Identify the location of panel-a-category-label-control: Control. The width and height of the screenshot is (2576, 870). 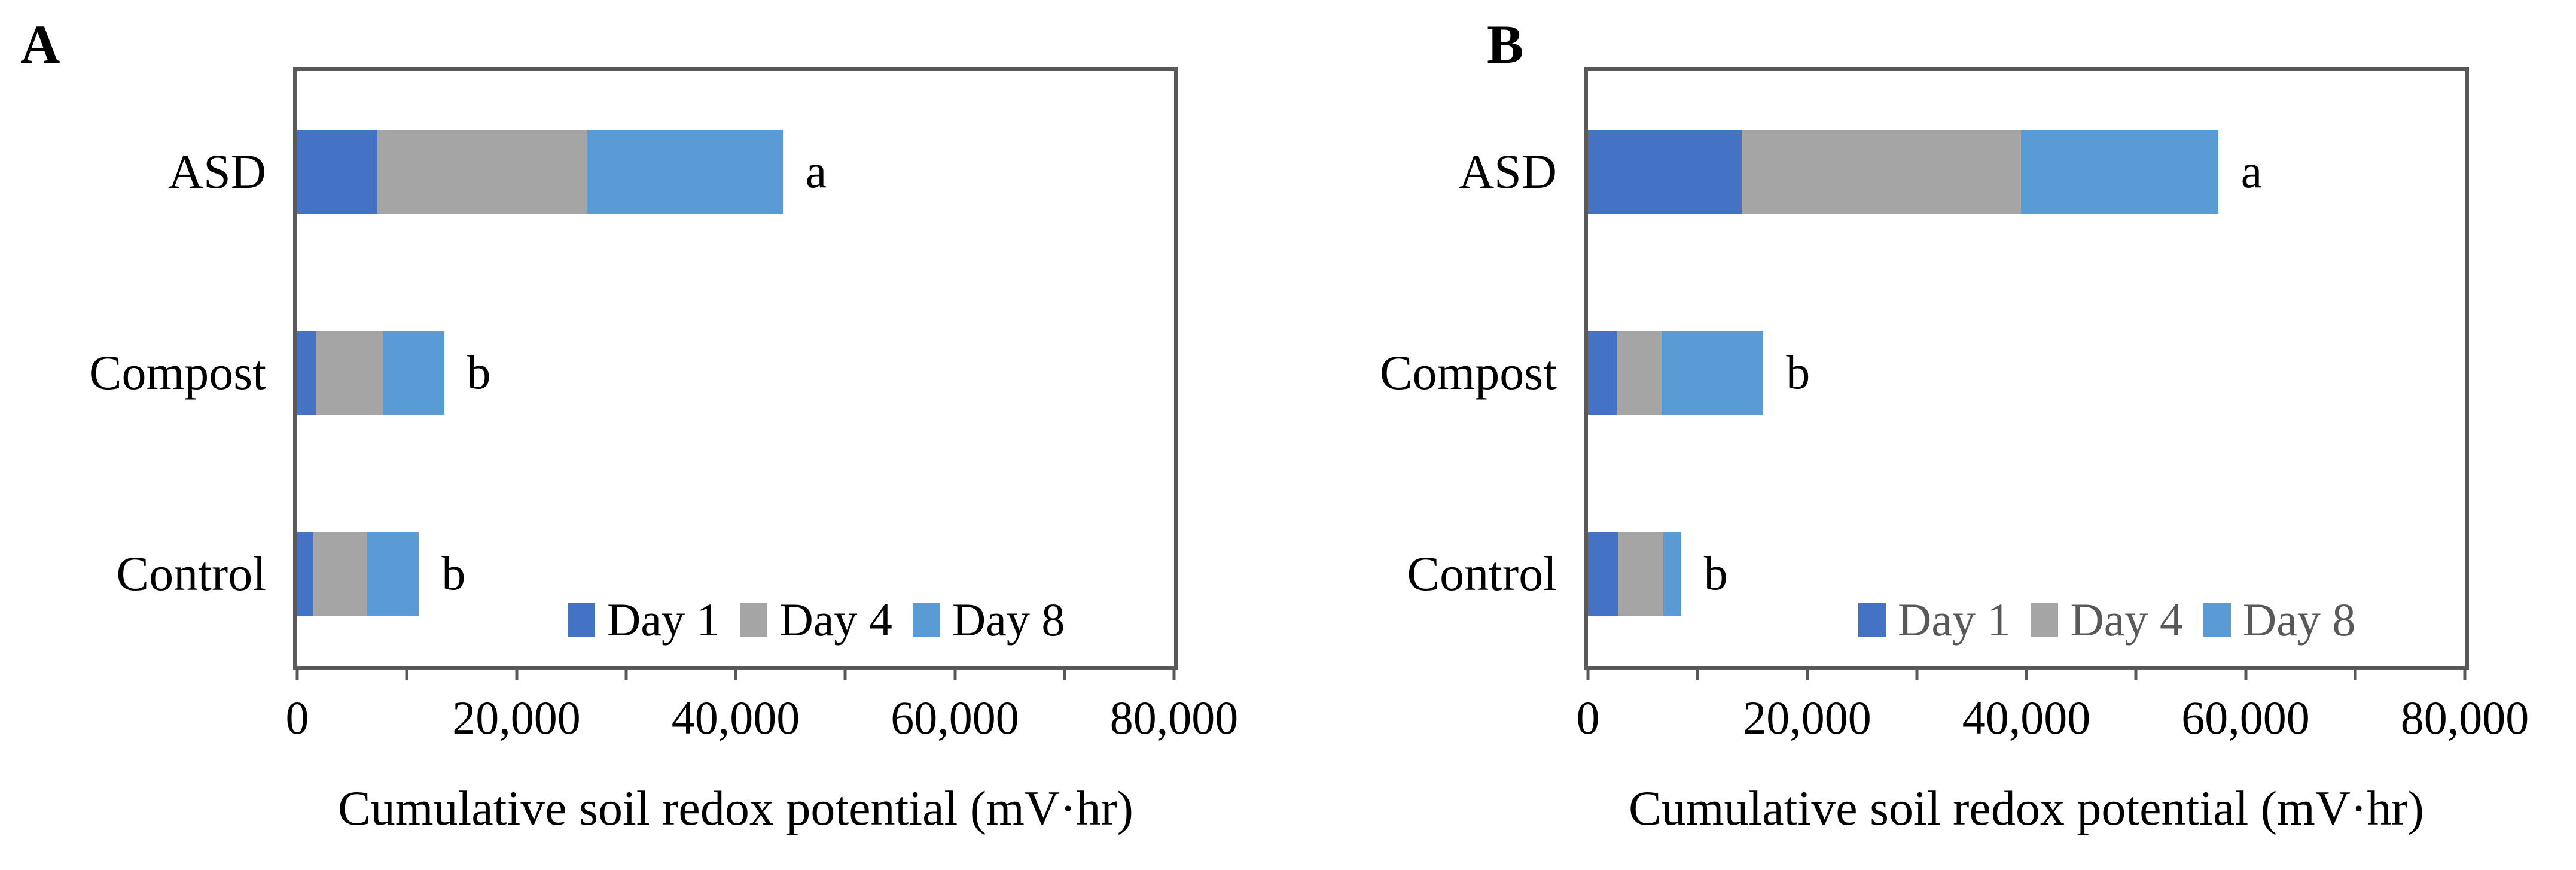
(191, 573).